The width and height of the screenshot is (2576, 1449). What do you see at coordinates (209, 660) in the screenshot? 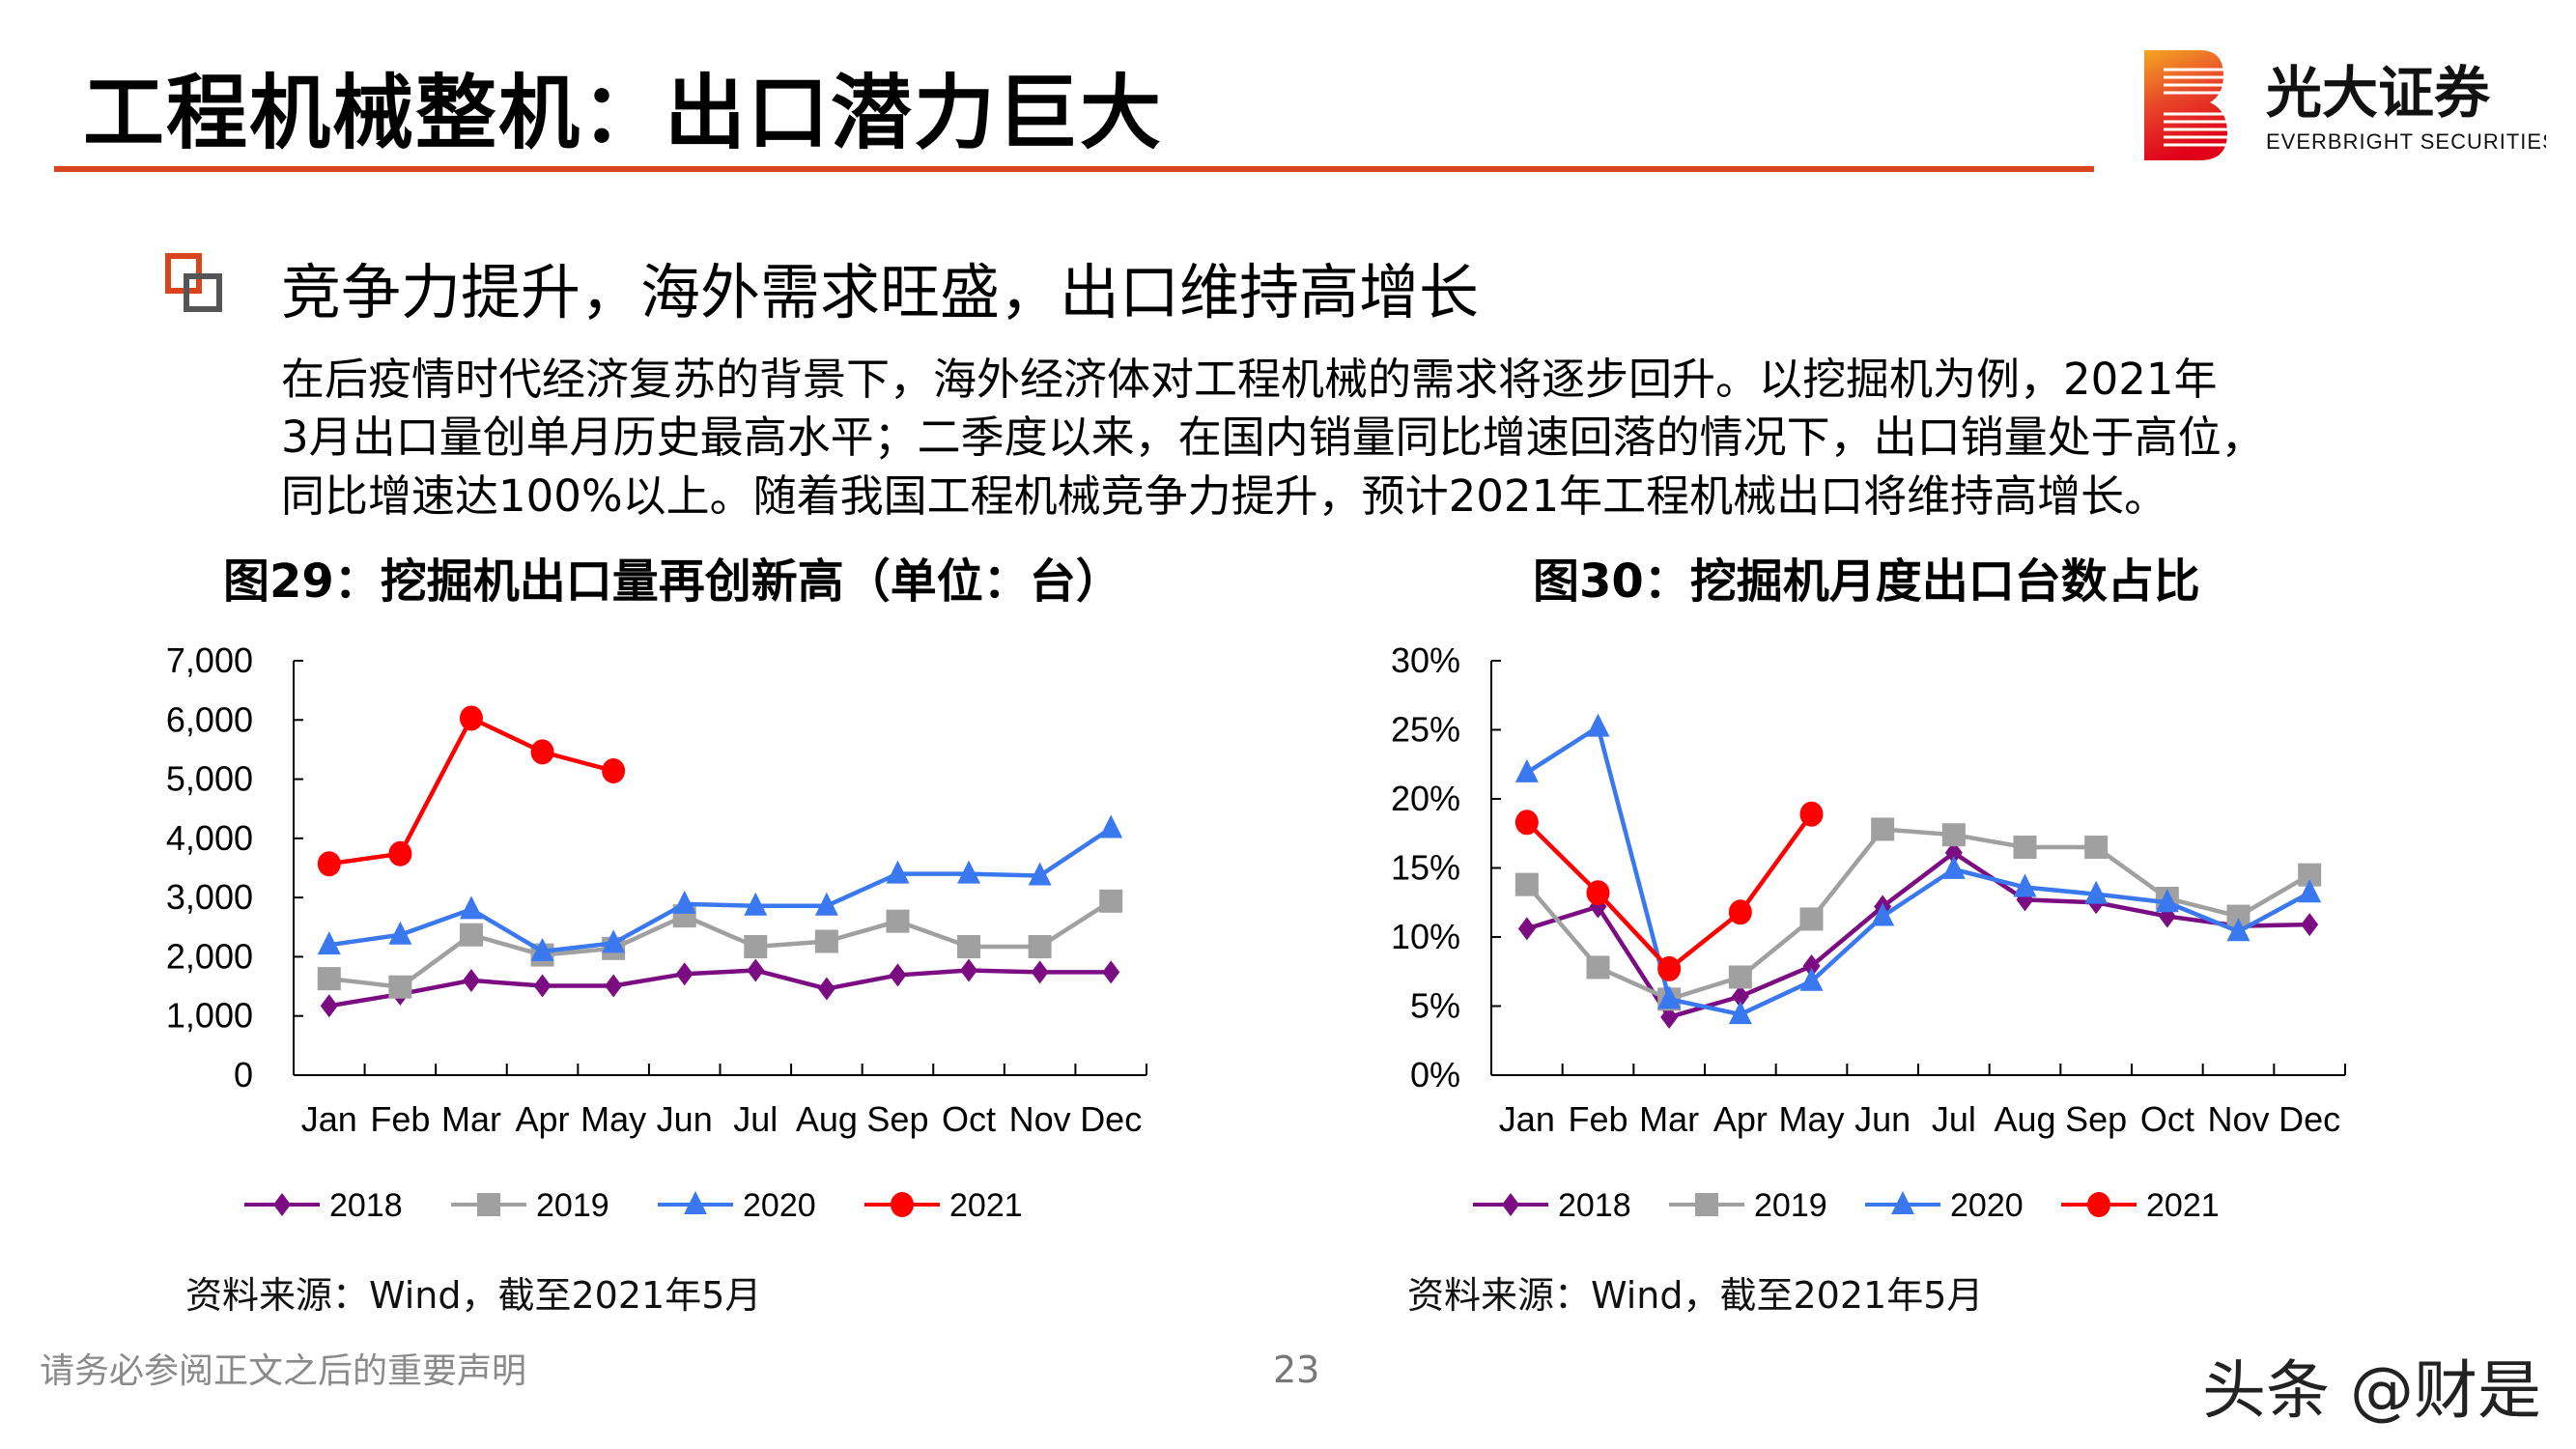
I see `y-tick-label: 7,000` at bounding box center [209, 660].